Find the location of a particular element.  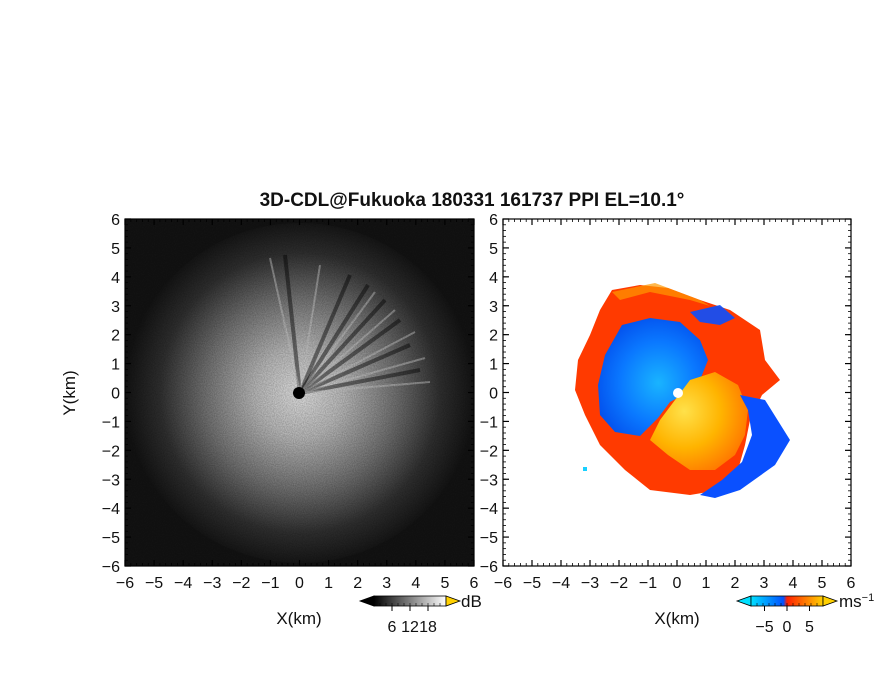

left-y-tick-label: 5 is located at coordinates (115, 249).